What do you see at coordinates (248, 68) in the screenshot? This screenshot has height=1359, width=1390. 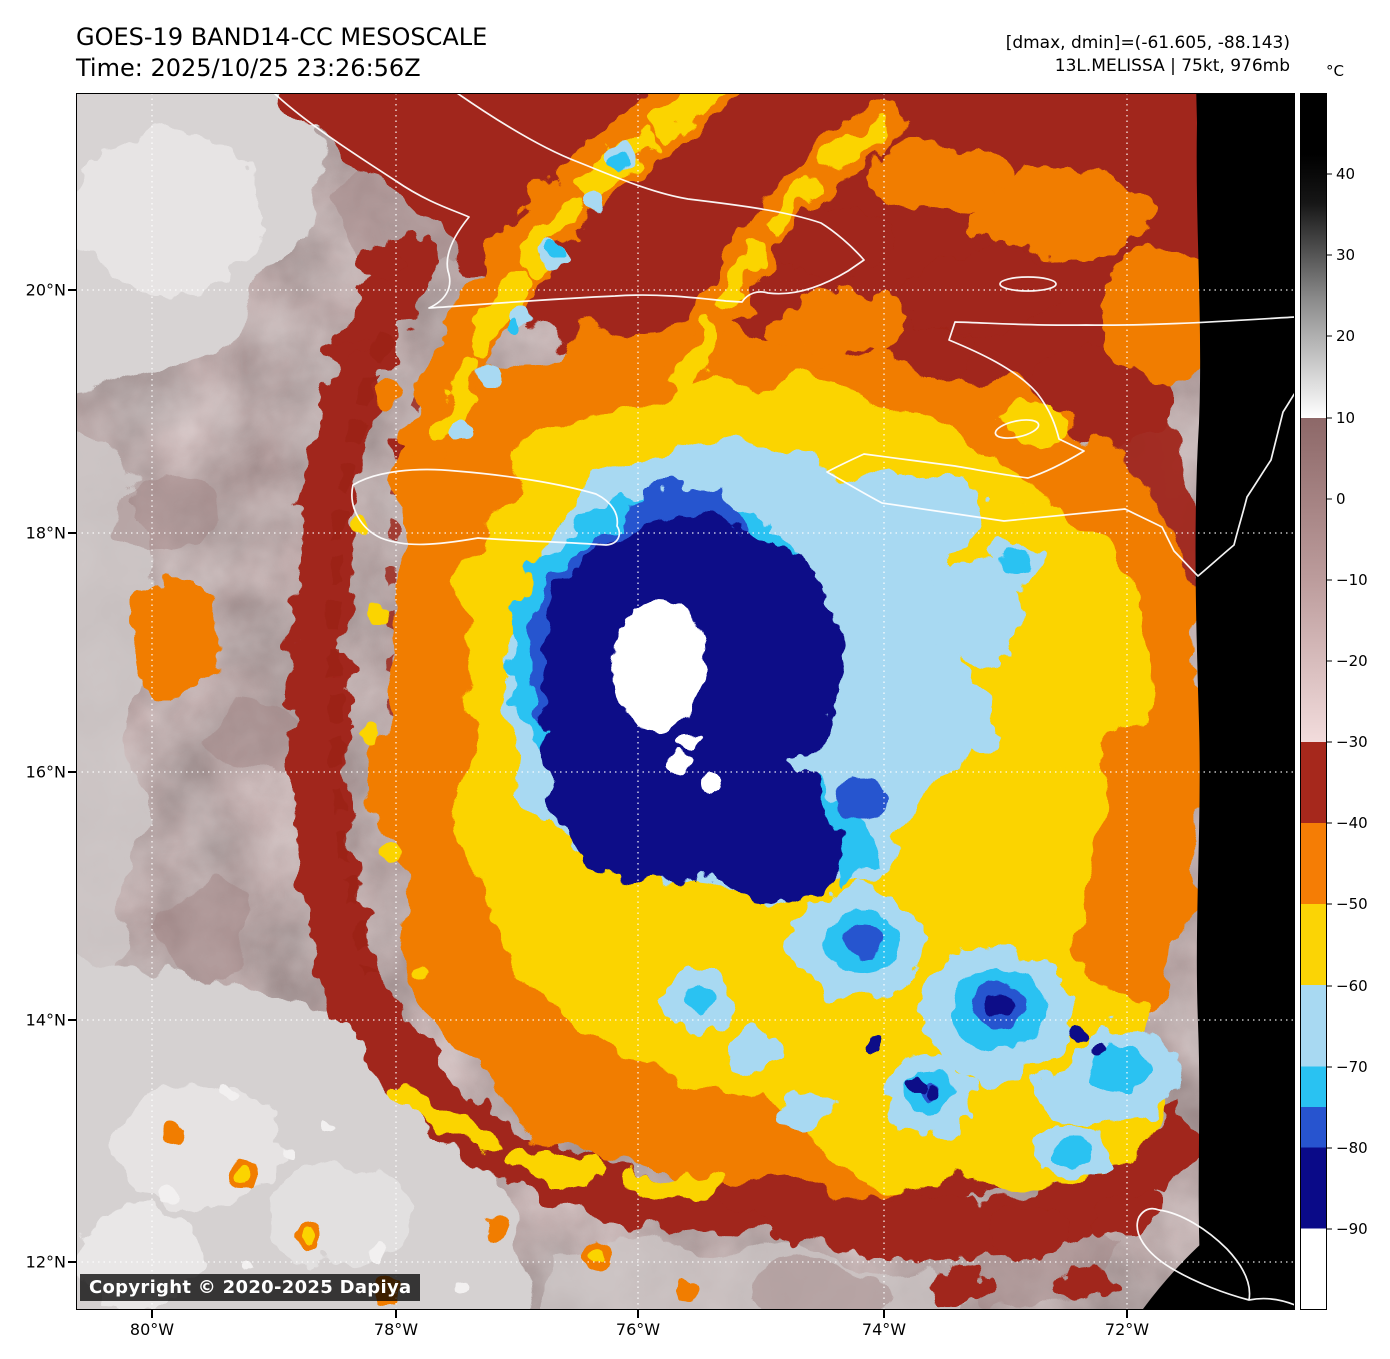 I see `figure-time: Time: 2025/10/25 23:26:56Z` at bounding box center [248, 68].